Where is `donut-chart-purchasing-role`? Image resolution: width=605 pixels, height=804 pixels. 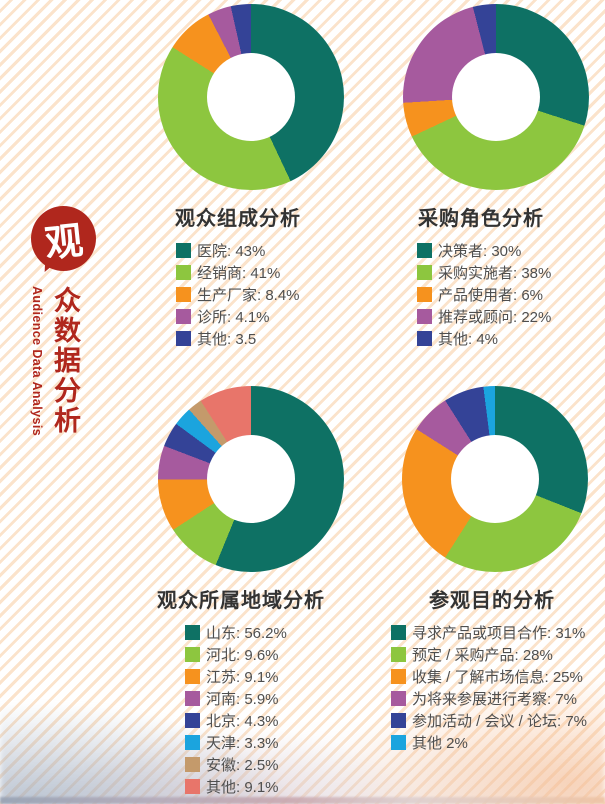 donut-chart-purchasing-role is located at coordinates (495, 97).